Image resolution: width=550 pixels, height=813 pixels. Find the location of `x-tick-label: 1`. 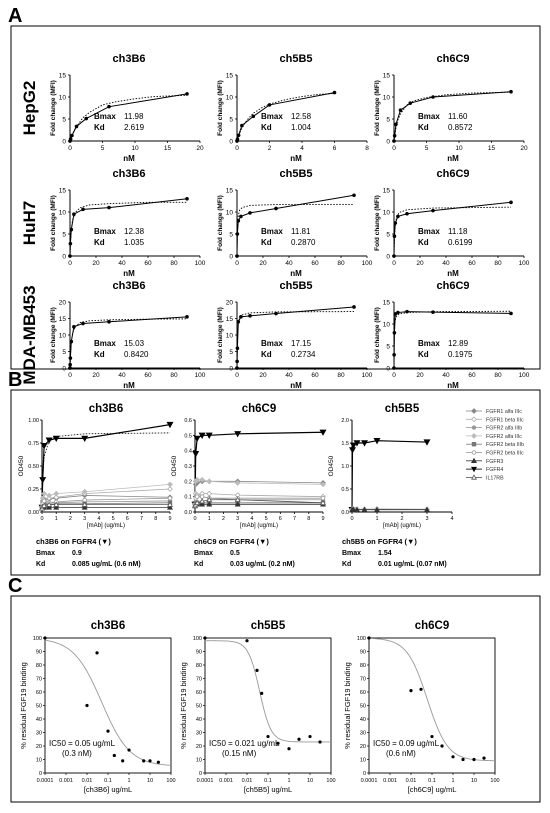

x-tick-label: 1 is located at coordinates (56, 519).